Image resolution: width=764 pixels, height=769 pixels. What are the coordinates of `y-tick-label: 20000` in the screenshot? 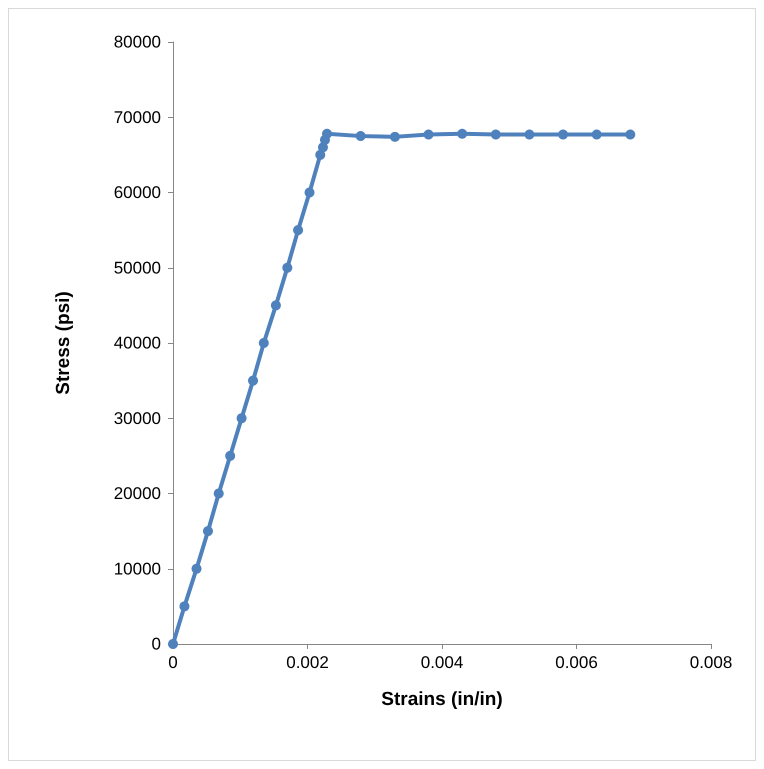 It's located at (137, 493).